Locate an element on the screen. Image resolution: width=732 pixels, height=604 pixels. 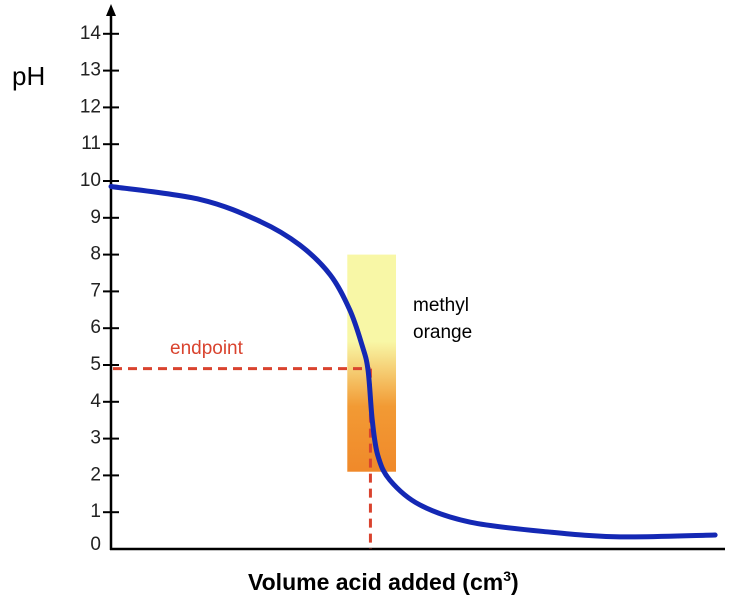
indicator-label-line1: methyl is located at coordinates (441, 305).